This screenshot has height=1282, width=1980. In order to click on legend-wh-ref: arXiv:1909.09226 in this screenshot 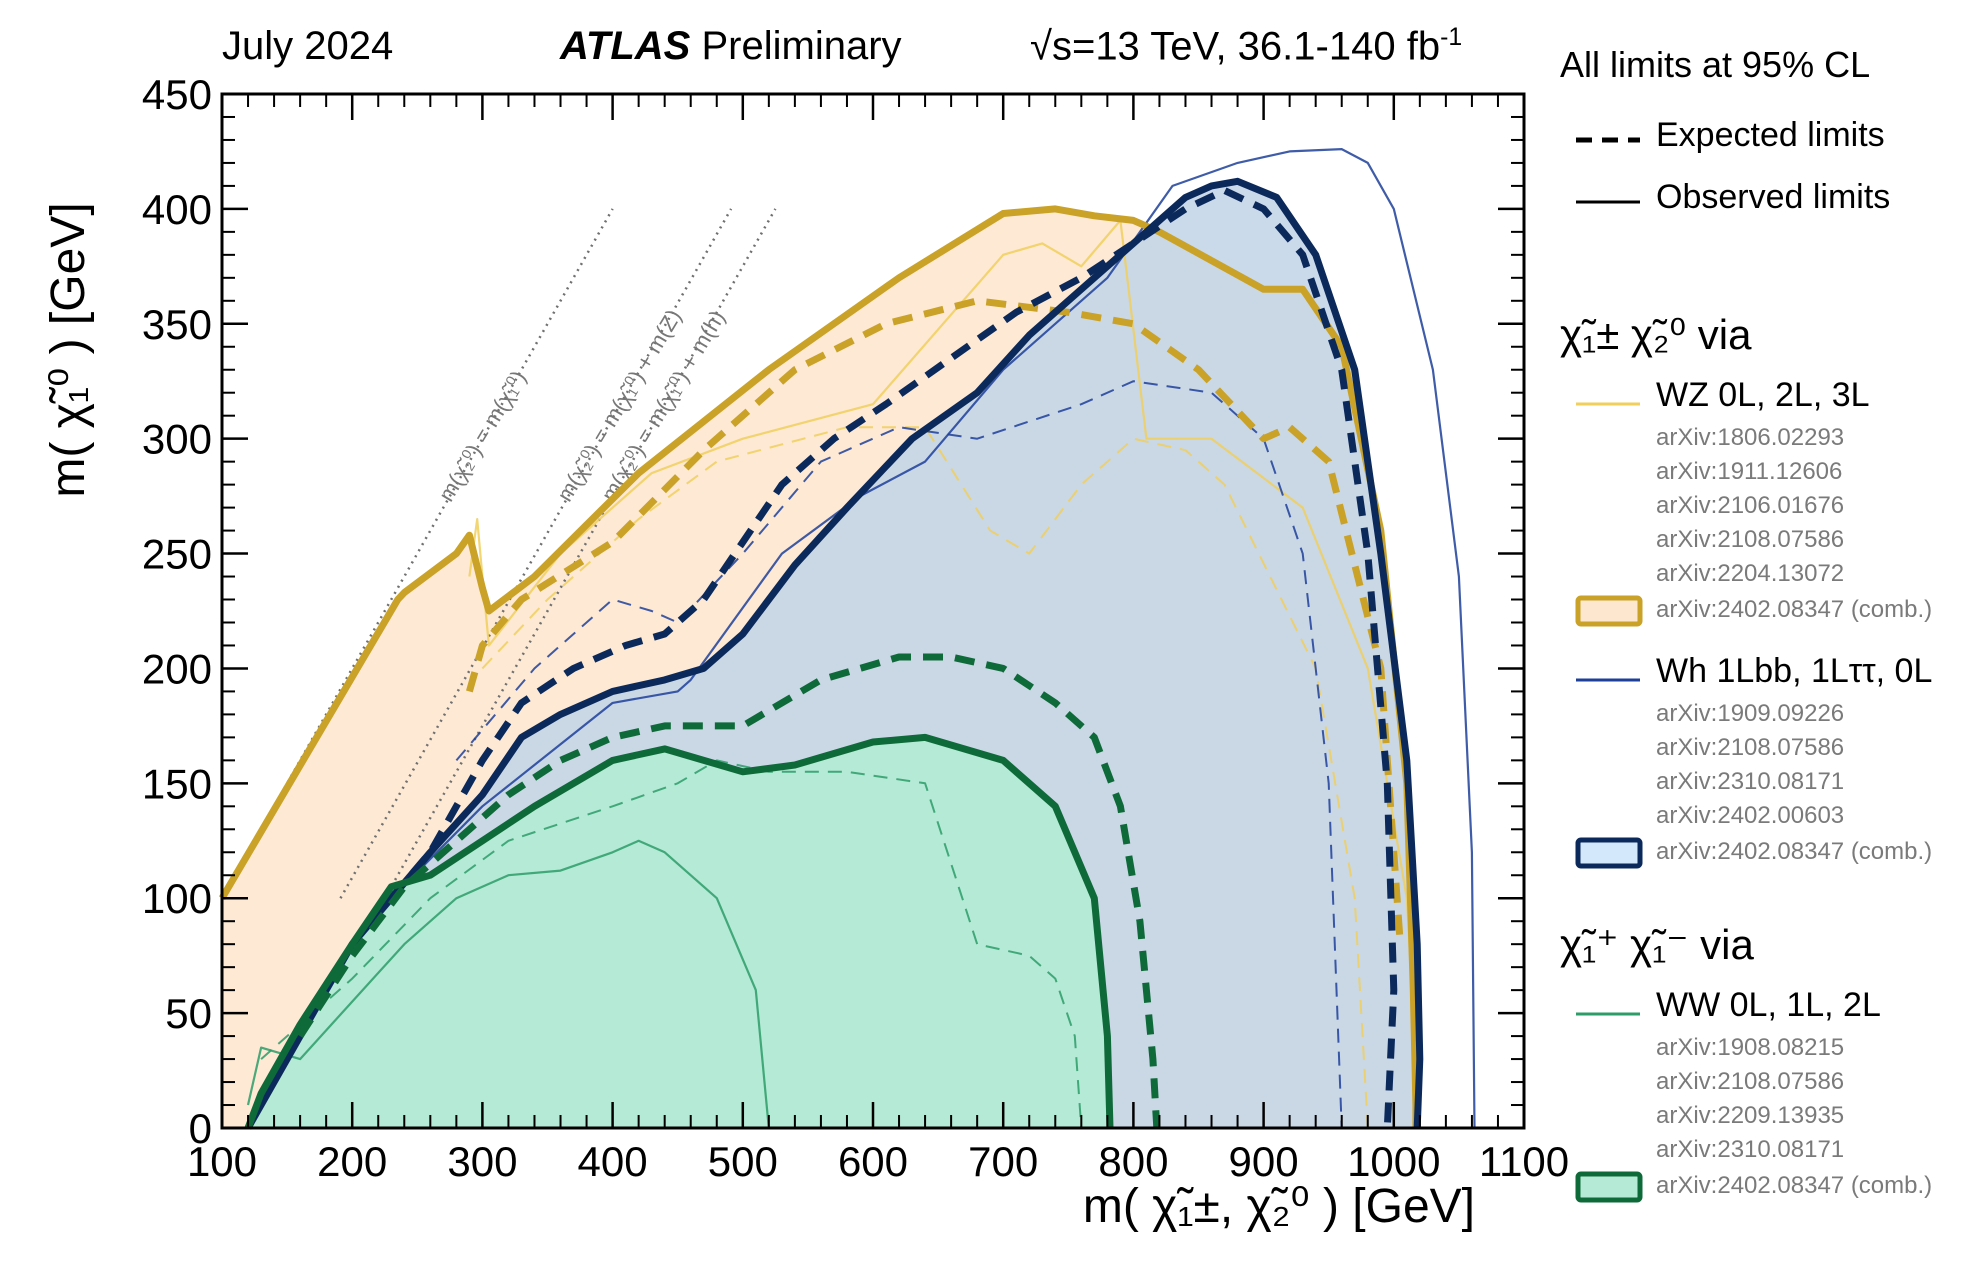, I will do `click(1750, 713)`.